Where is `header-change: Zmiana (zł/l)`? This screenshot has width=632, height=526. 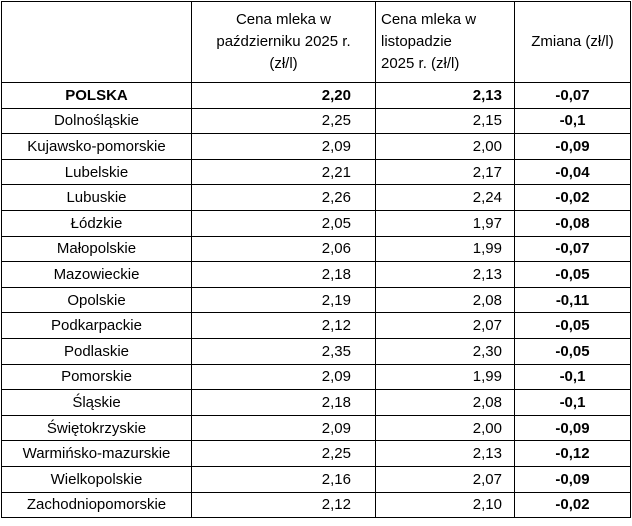 header-change: Zmiana (zł/l) is located at coordinates (572, 42).